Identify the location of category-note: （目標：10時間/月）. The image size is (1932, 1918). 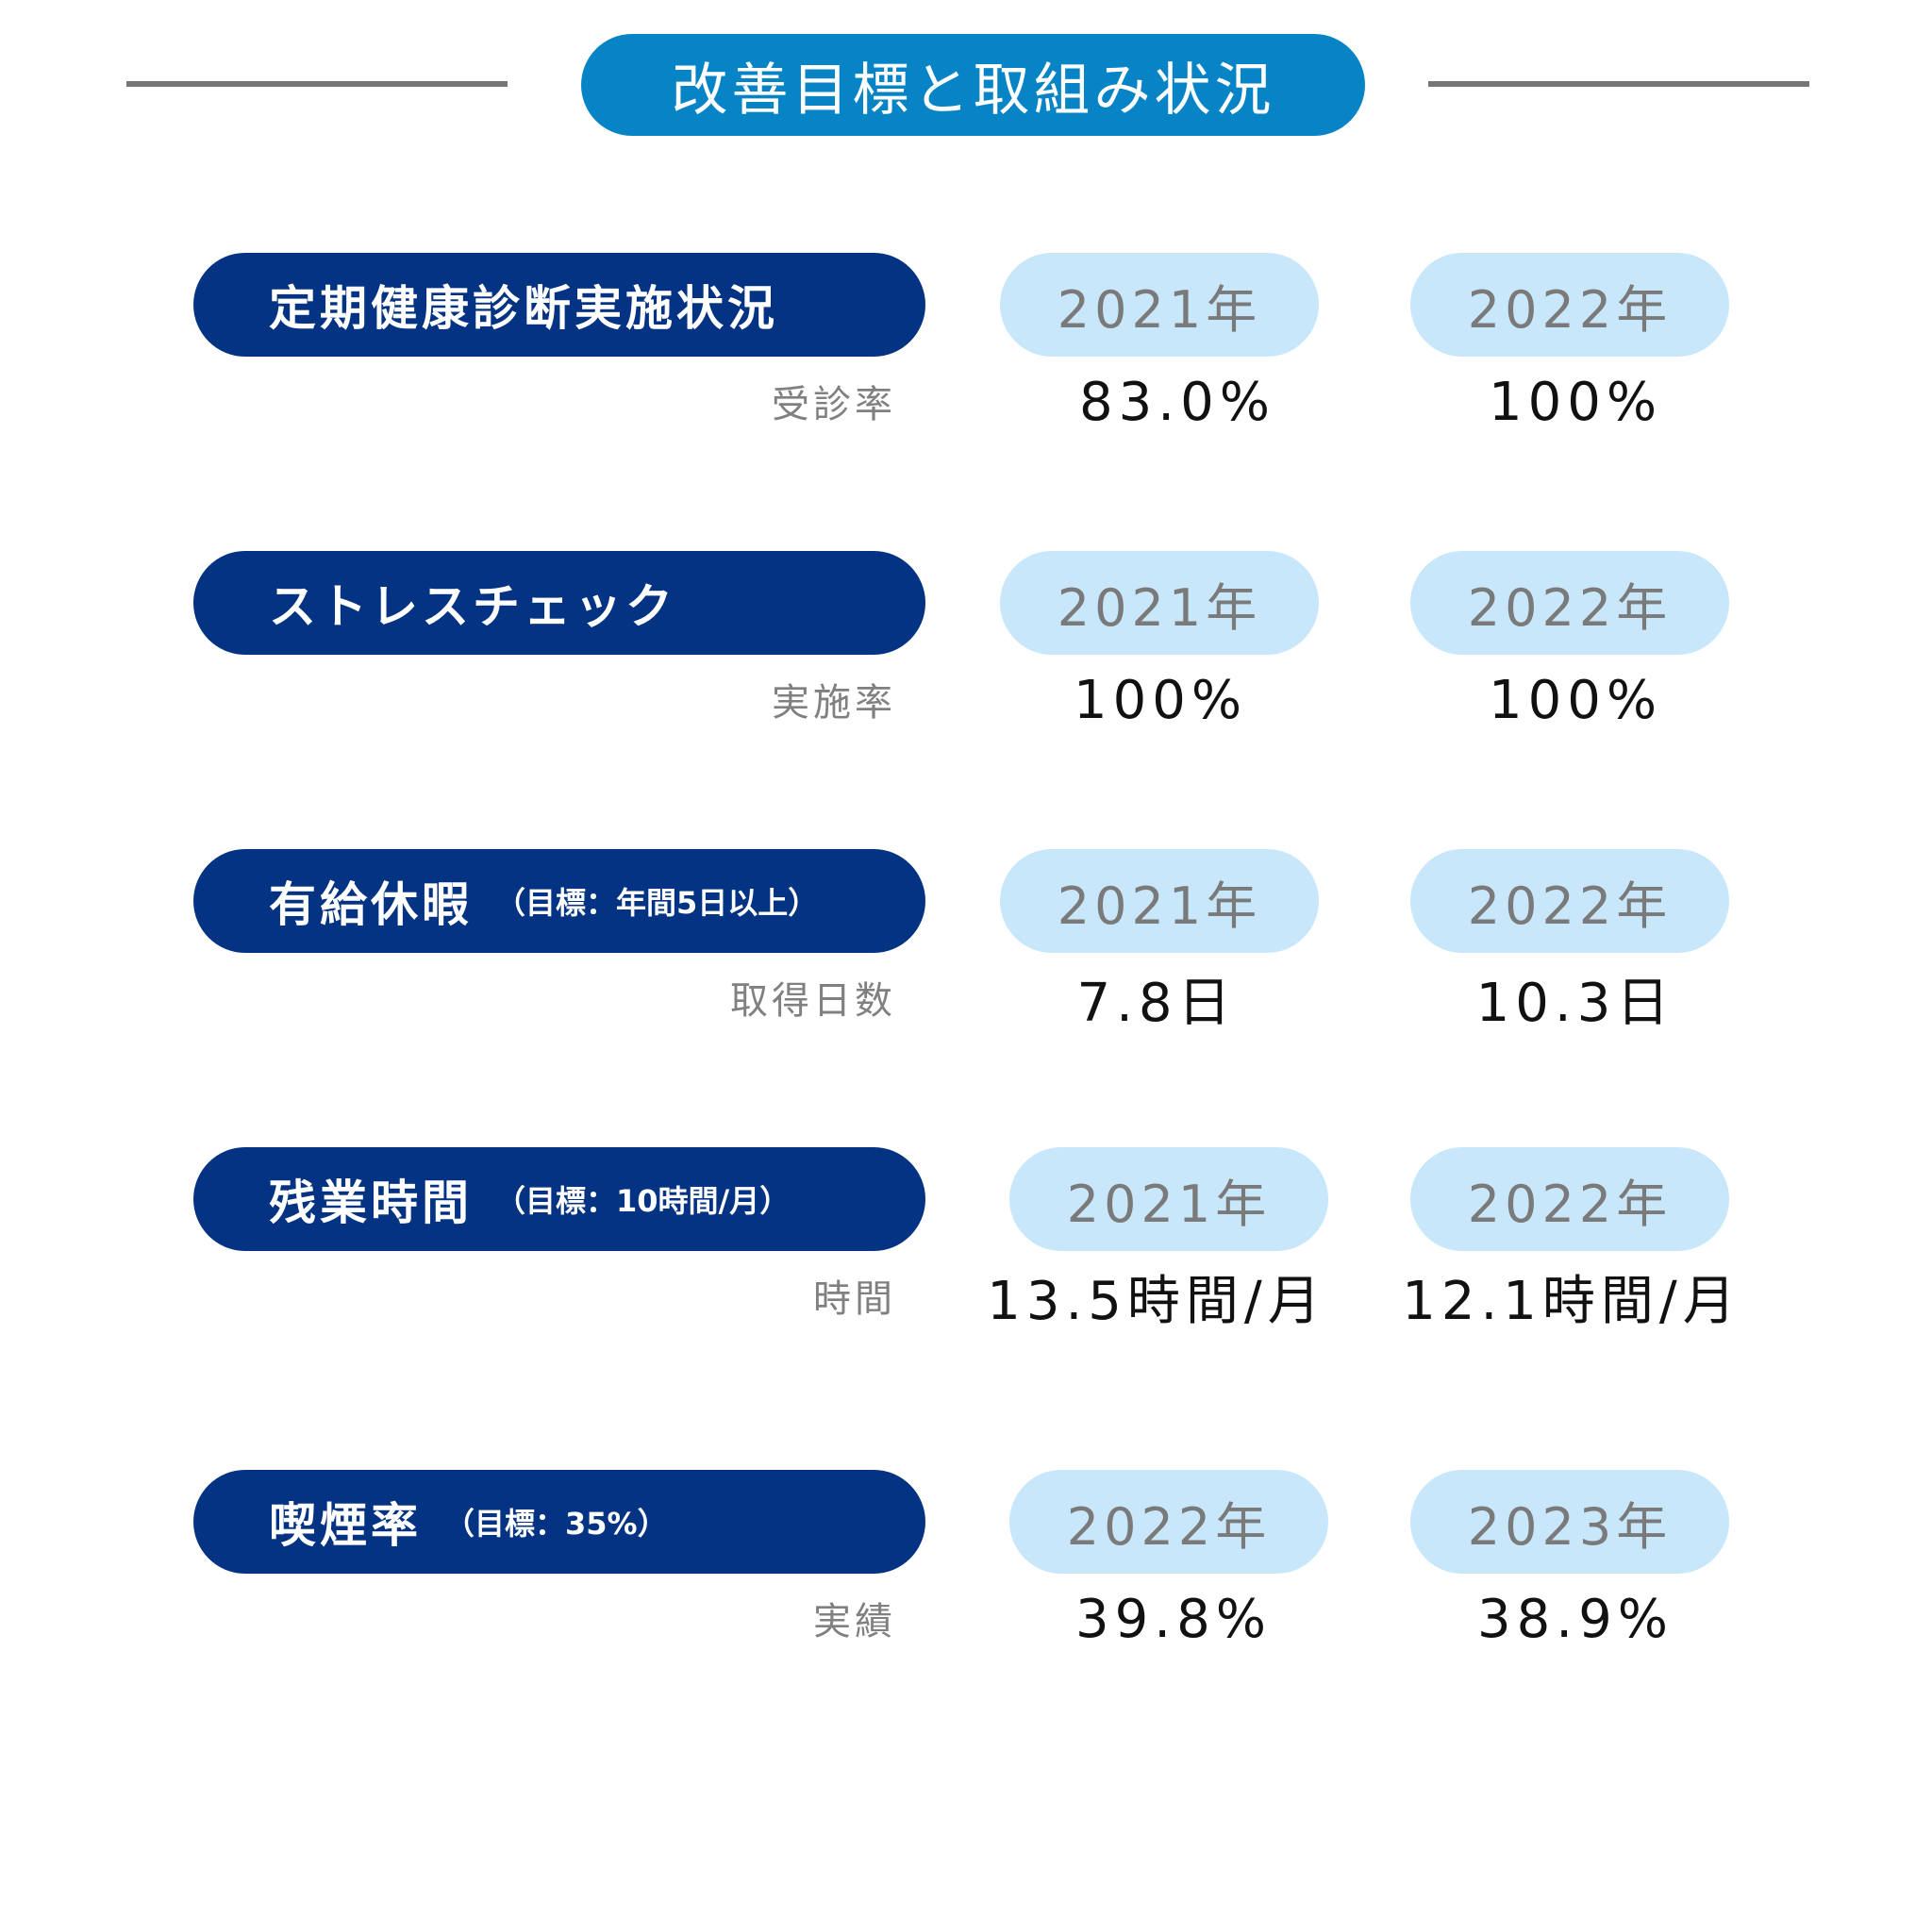
(643, 1201).